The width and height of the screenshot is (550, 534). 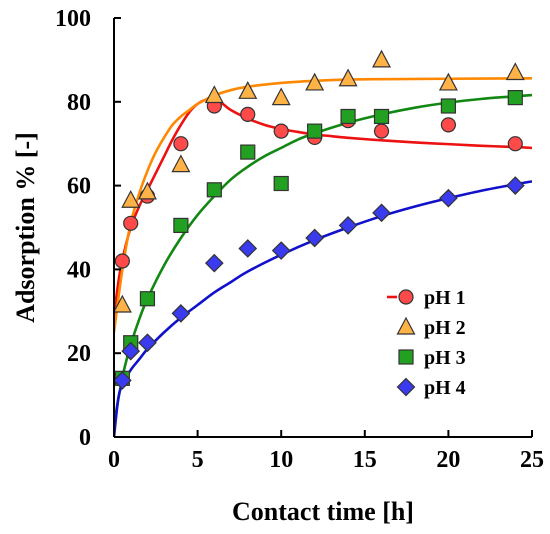 I want to click on x-tick-label: 20, so click(x=448, y=460).